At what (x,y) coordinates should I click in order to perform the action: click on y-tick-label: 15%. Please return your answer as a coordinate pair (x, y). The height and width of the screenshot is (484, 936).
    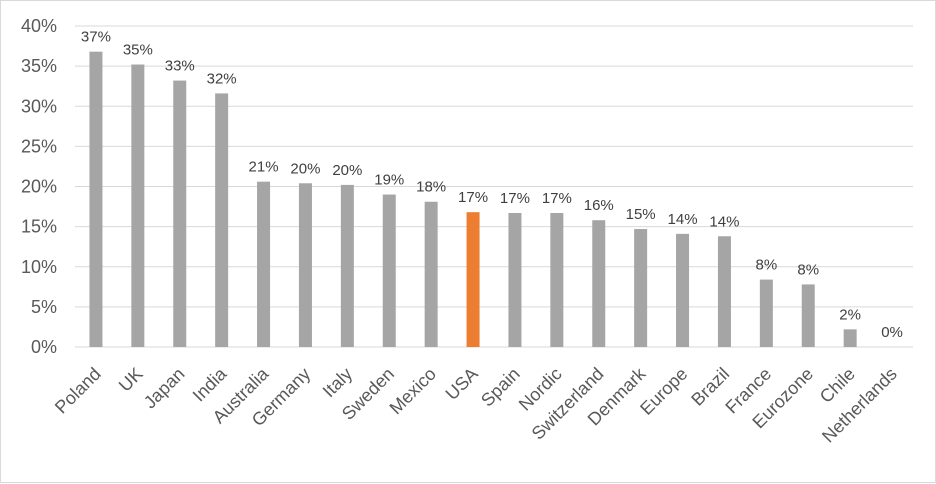
    Looking at the image, I should click on (39, 227).